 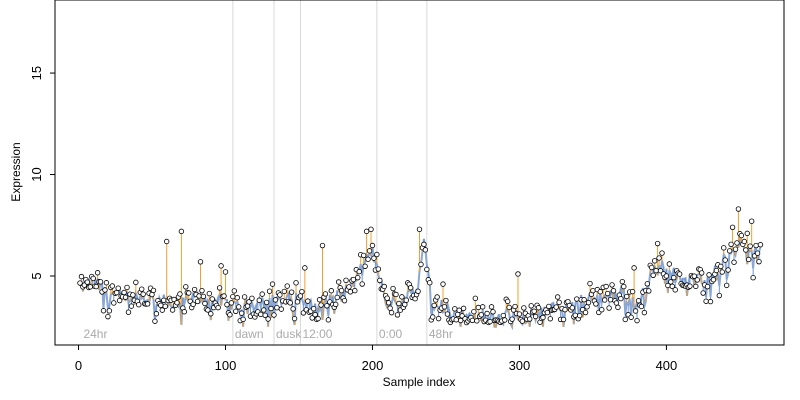 I want to click on region-label: dusk, so click(x=289, y=334).